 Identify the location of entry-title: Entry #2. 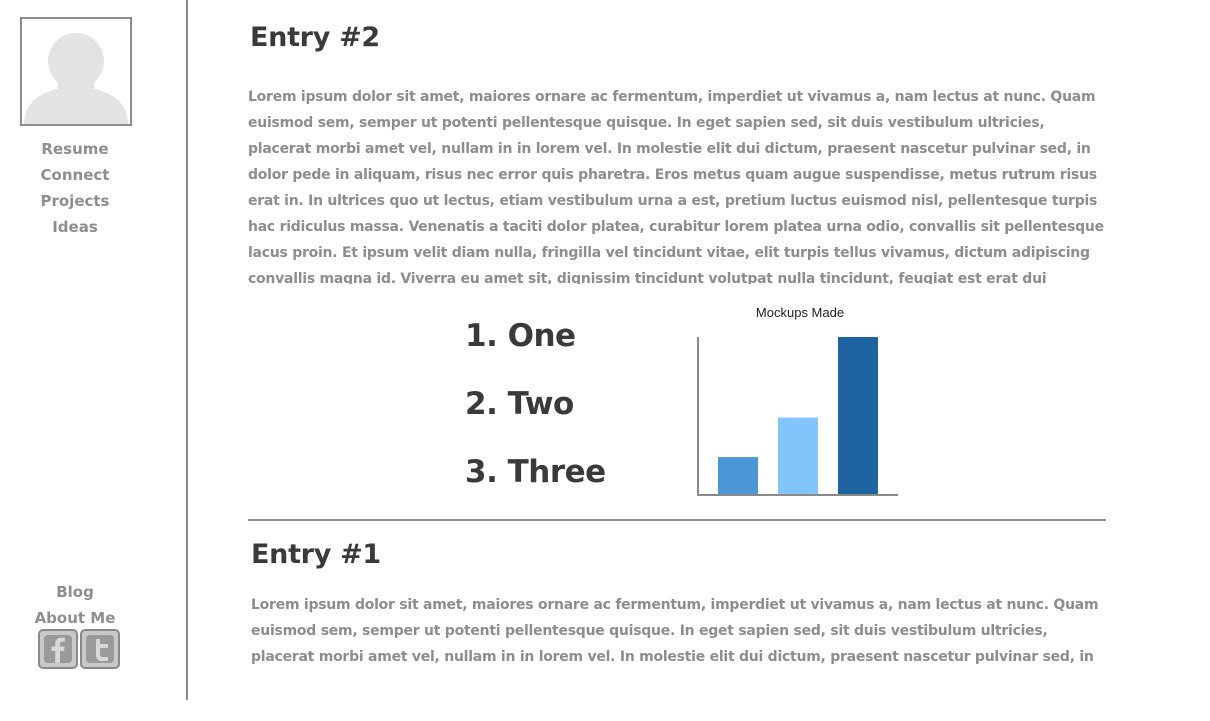
(315, 37).